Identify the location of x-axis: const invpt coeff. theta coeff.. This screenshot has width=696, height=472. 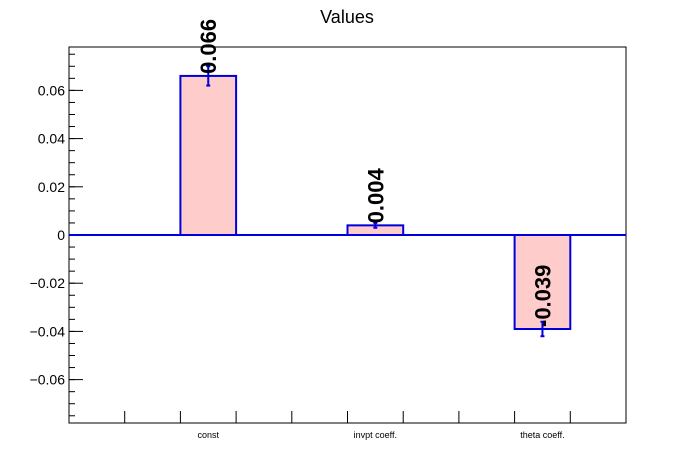
(347, 425).